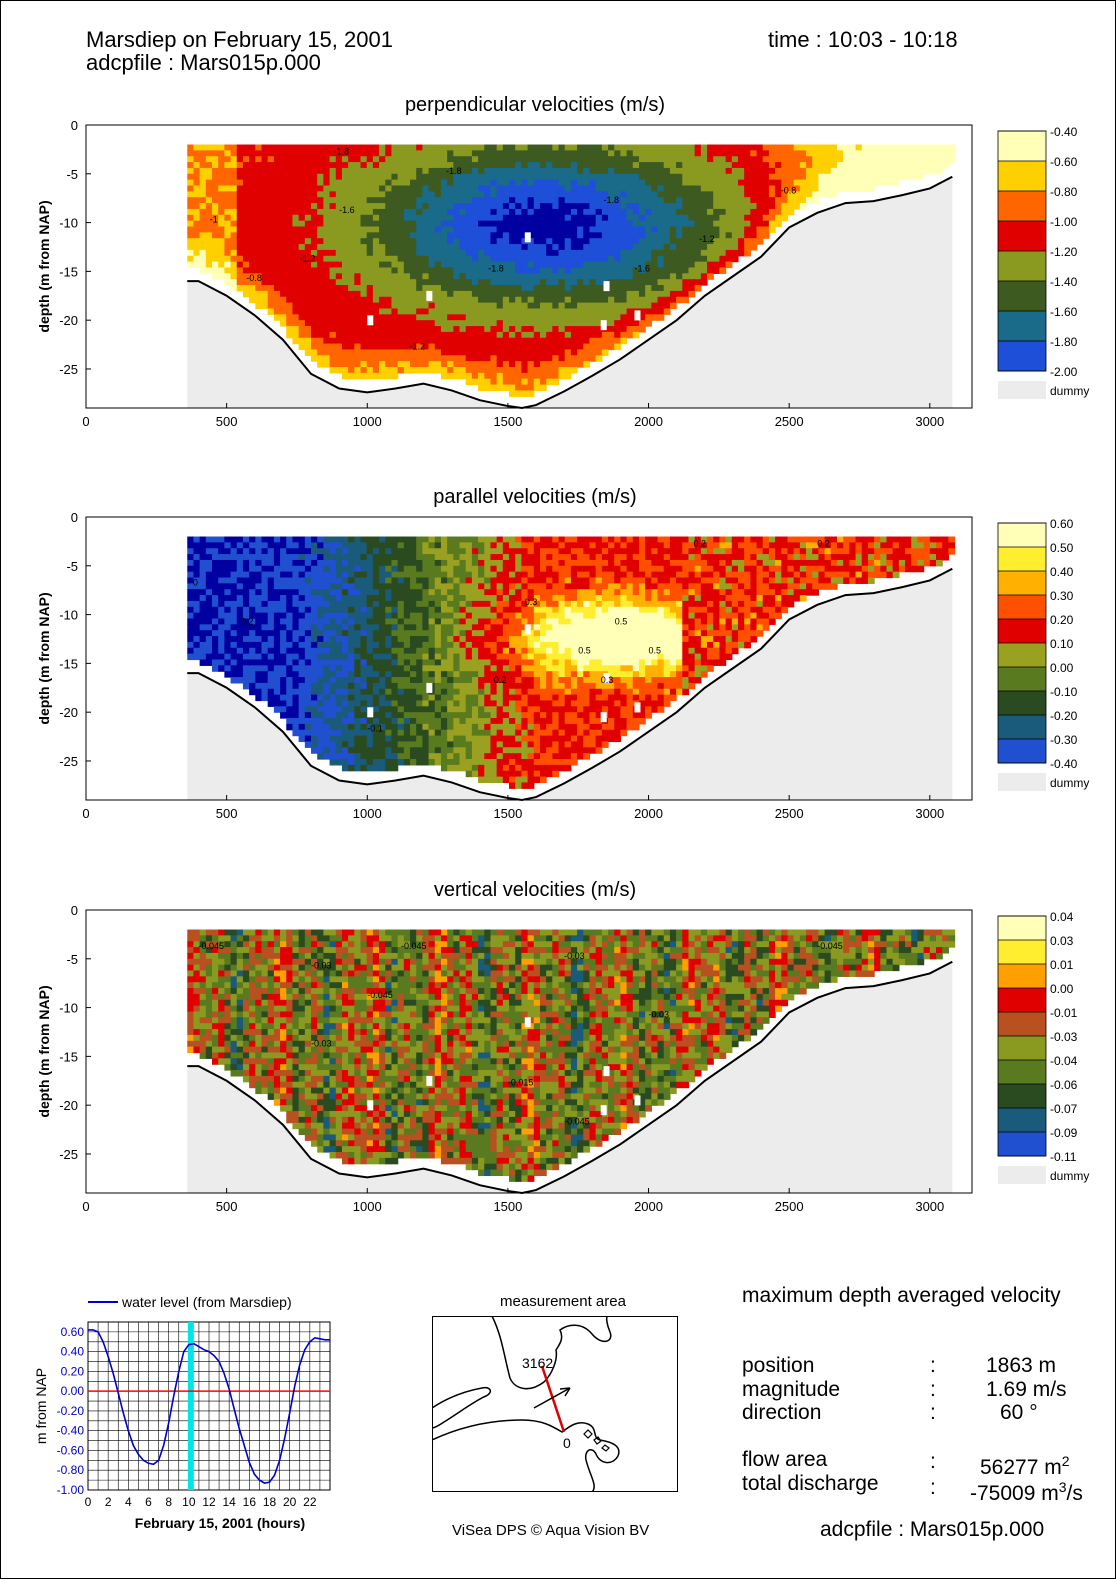  What do you see at coordinates (1064, 192) in the screenshot?
I see `colorbar-label: -0.80` at bounding box center [1064, 192].